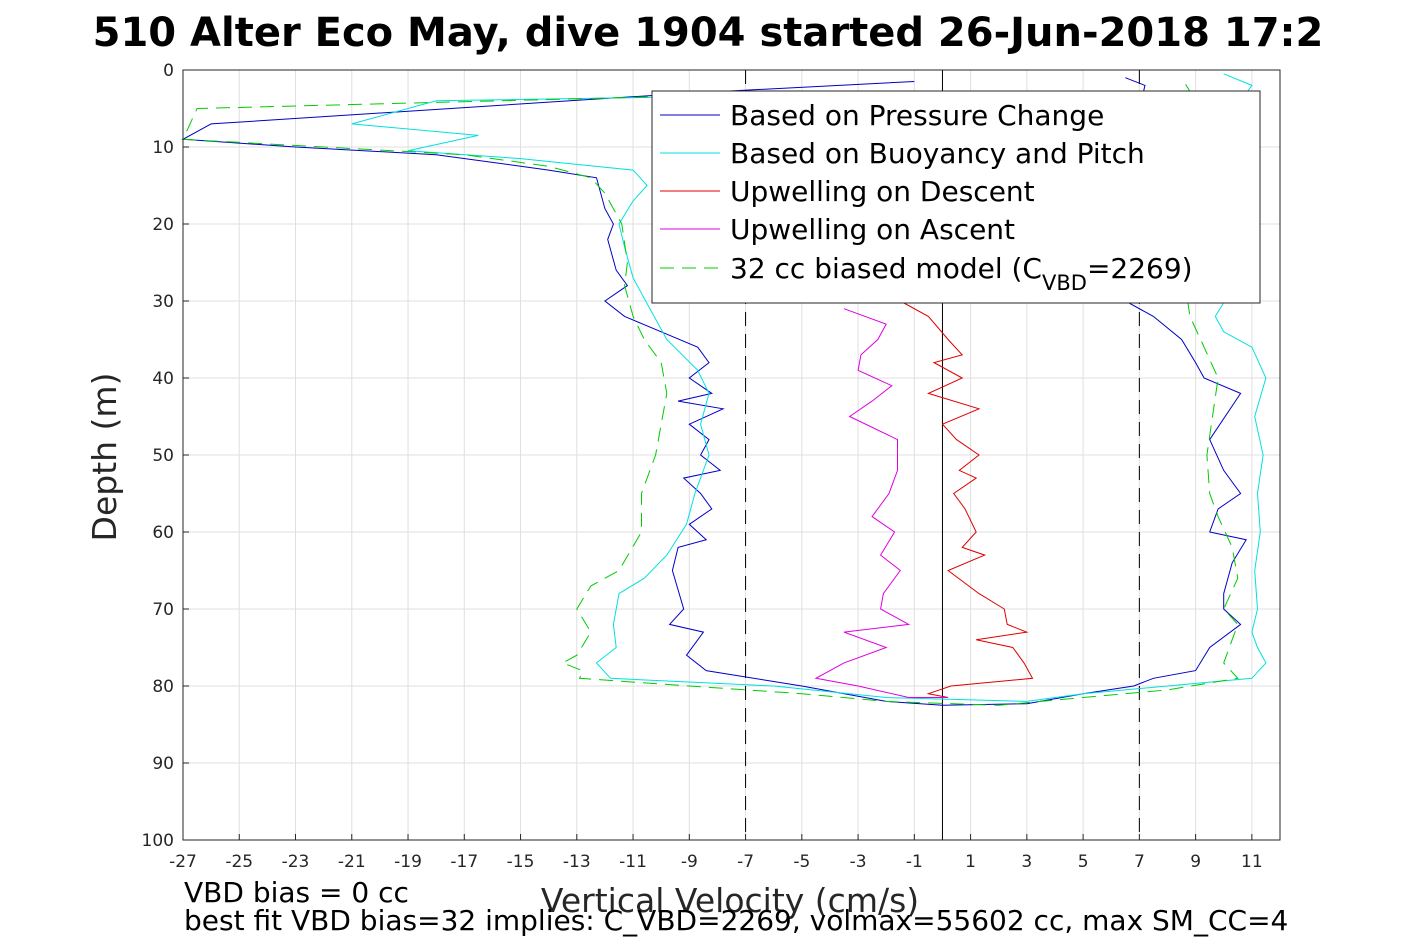  Describe the element at coordinates (158, 841) in the screenshot. I see `y-tick-label: 100` at that location.